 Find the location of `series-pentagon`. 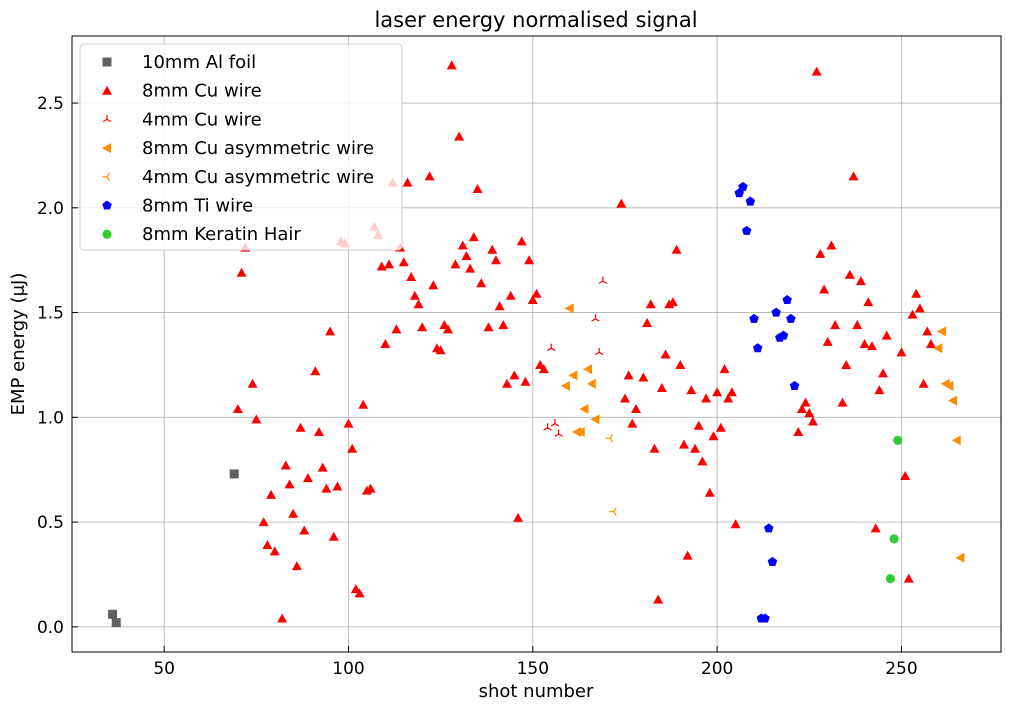

series-pentagon is located at coordinates (767, 402).